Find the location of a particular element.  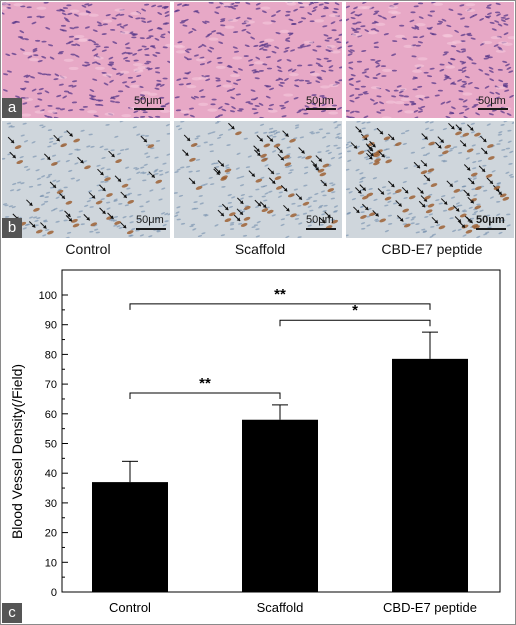

y-tick-label: 90 is located at coordinates (51, 326).